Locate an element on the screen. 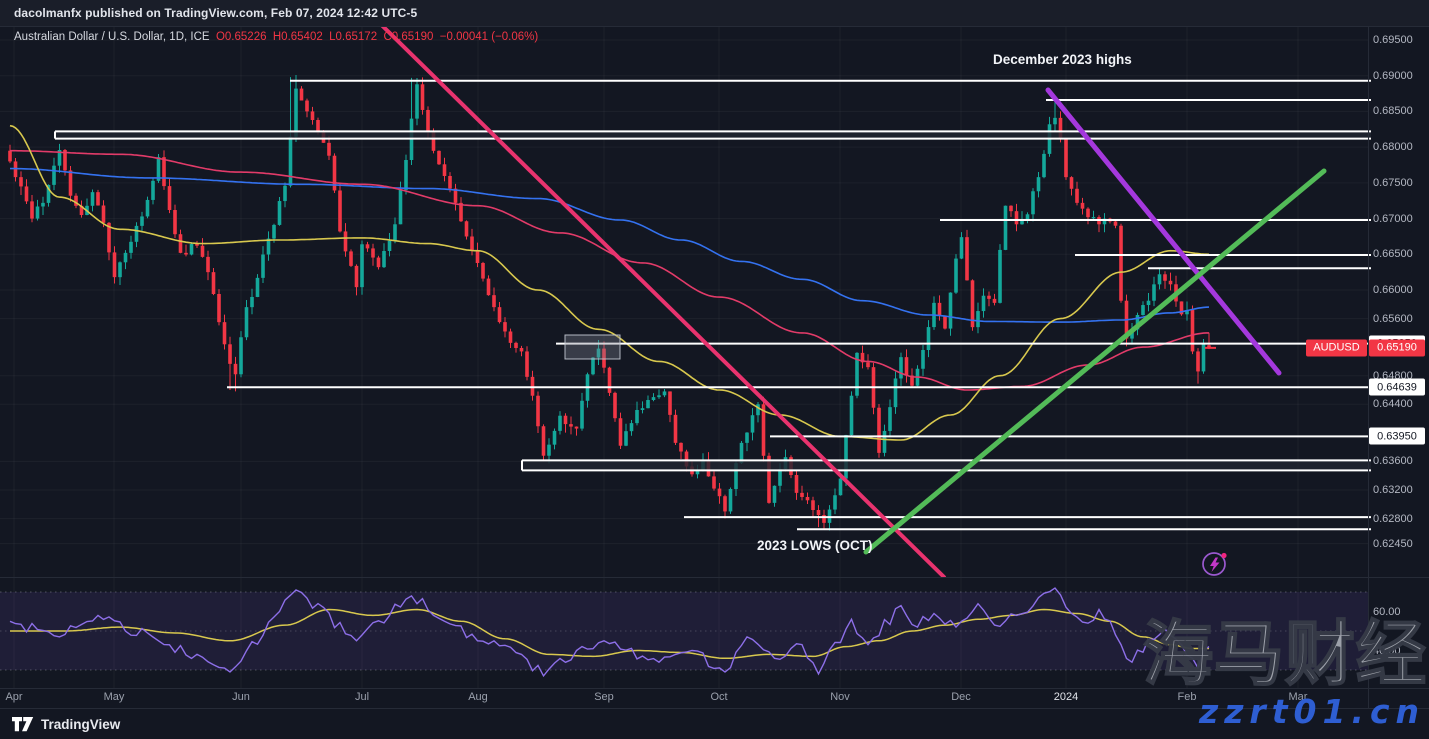 The image size is (1429, 739). time-axis-label: Nov is located at coordinates (840, 697).